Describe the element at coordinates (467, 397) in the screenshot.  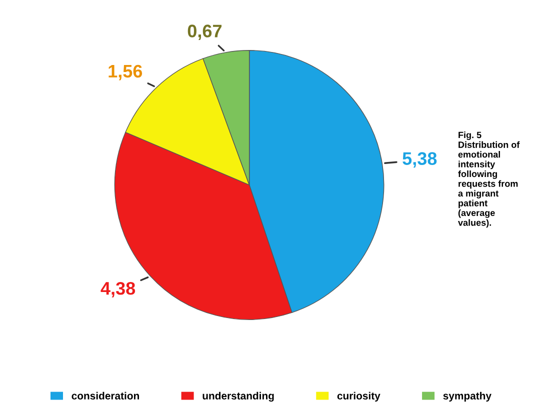
I see `legend-label: sympathy` at that location.